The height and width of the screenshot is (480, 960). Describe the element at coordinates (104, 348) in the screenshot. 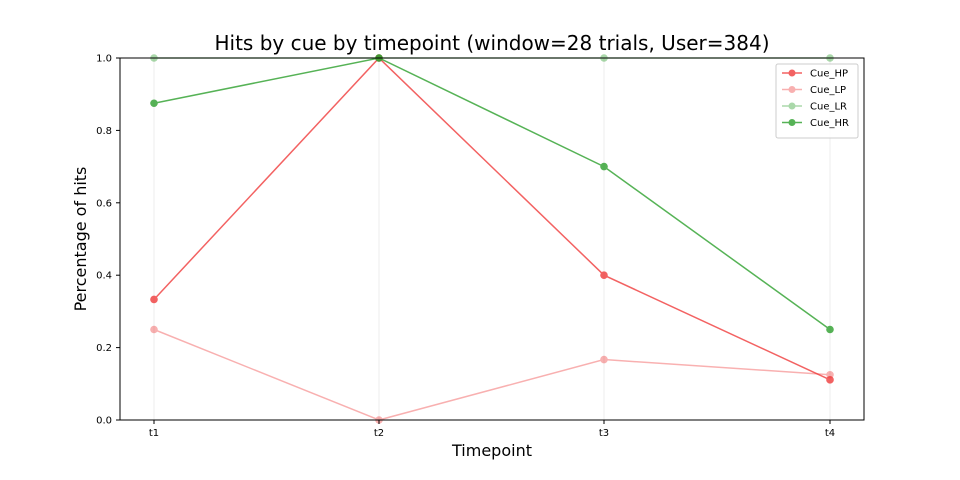

I see `y-tick-label: 0.2` at that location.